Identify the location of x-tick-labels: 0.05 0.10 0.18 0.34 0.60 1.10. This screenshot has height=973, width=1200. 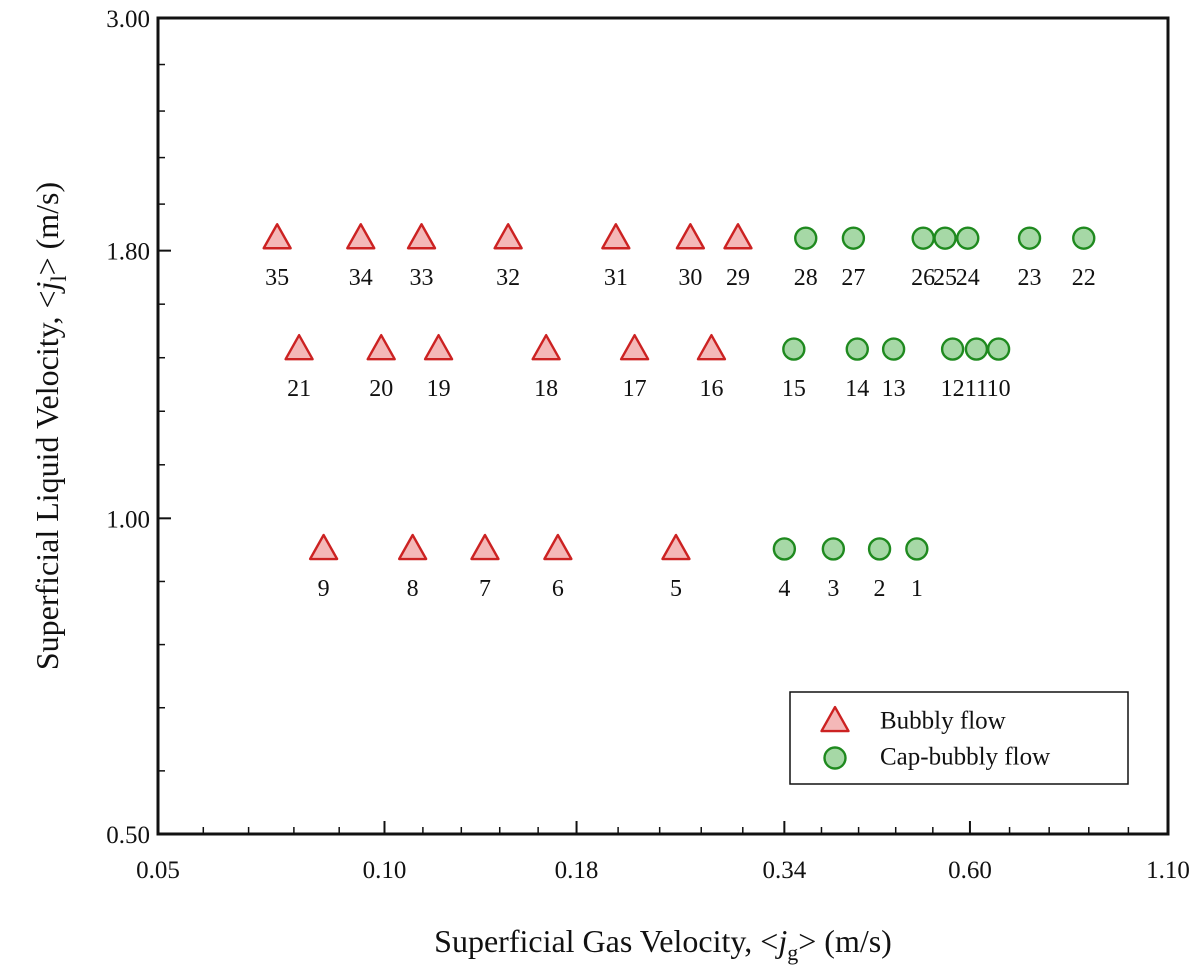
(663, 870).